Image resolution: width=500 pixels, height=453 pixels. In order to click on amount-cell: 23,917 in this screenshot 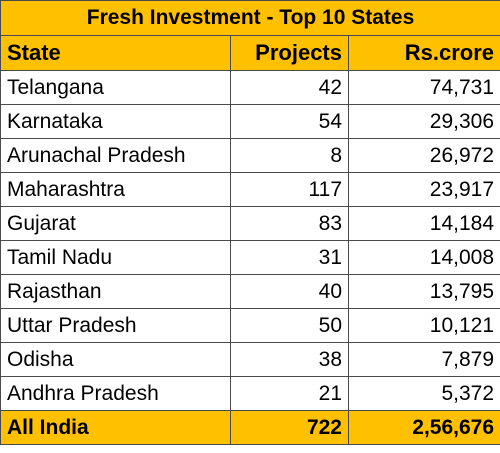, I will do `click(423, 189)`.